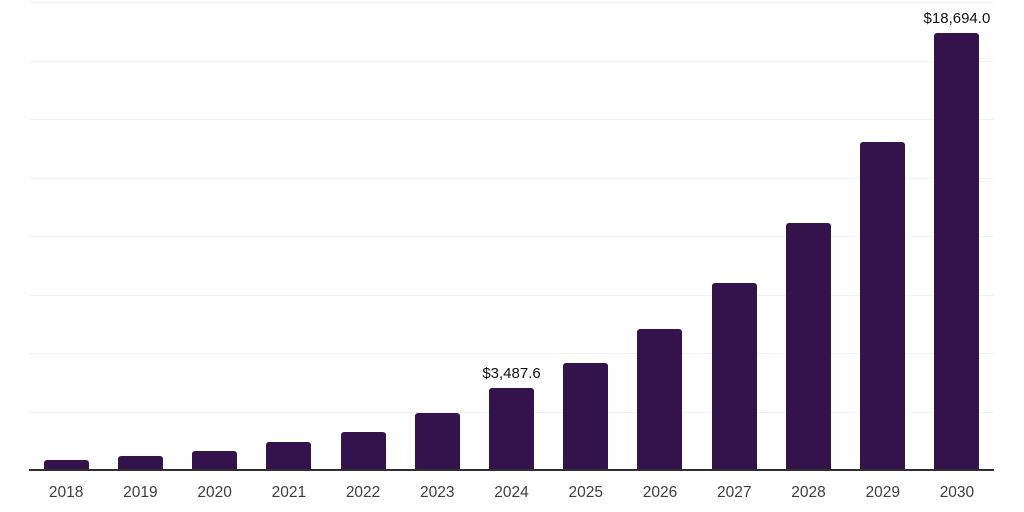 This screenshot has width=1024, height=512. What do you see at coordinates (215, 460) in the screenshot?
I see `bar-2020` at bounding box center [215, 460].